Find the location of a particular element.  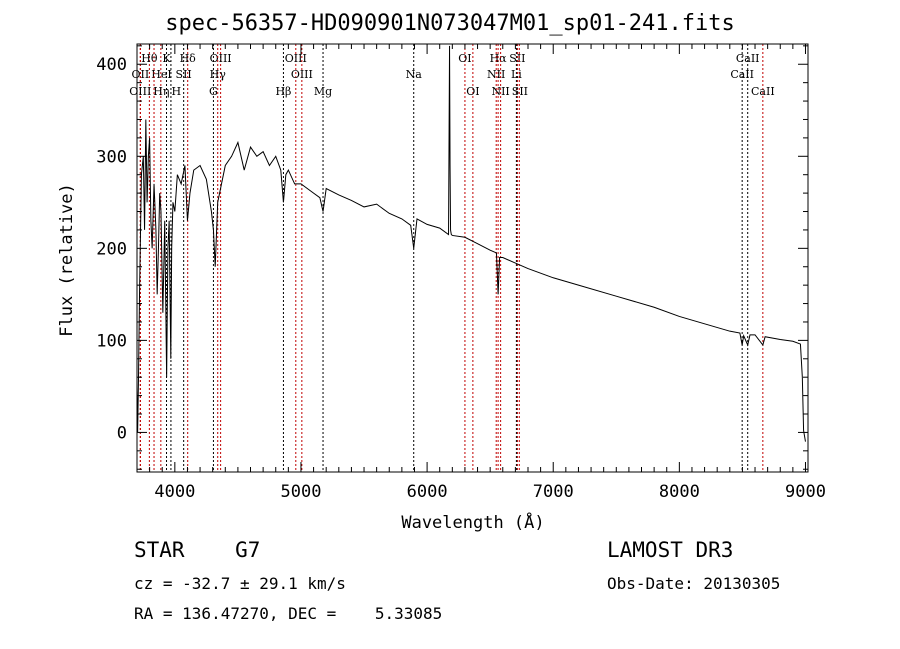

spectral-line-label: Li is located at coordinates (516, 74).